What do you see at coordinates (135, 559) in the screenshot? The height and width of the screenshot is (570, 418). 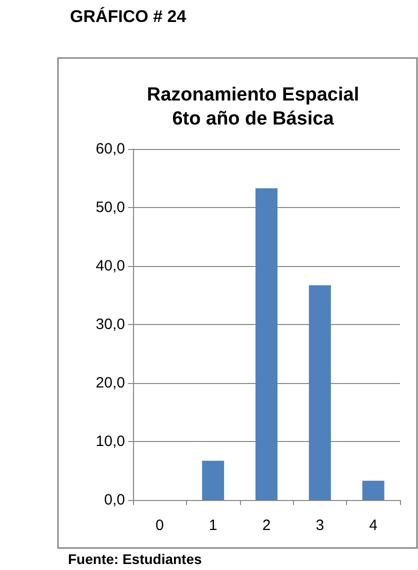 I see `source-note: Fuente: Estudiantes` at bounding box center [135, 559].